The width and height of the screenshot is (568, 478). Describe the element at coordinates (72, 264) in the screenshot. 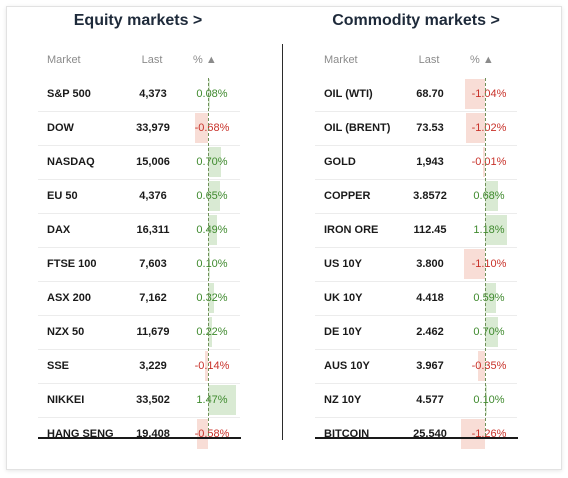

I see `market-name: FTSE 100` at that location.